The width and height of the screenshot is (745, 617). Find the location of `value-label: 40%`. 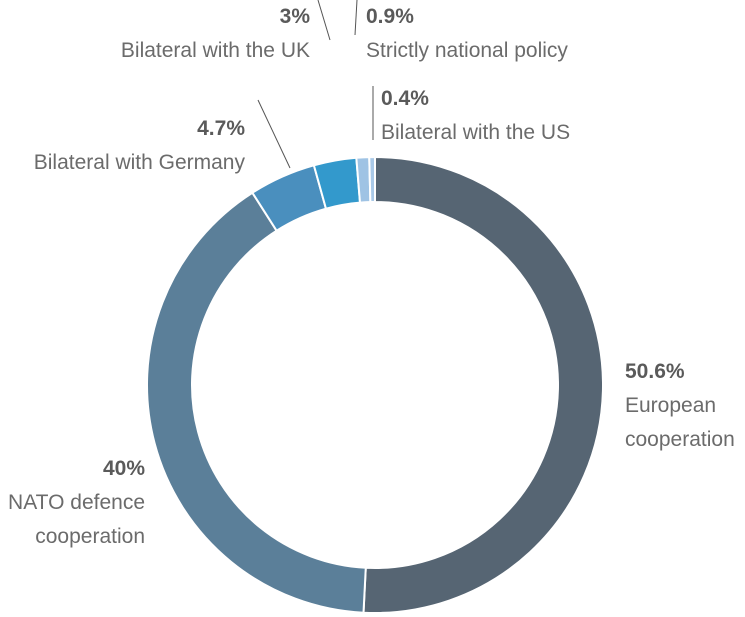

value-label: 40% is located at coordinates (123, 468).